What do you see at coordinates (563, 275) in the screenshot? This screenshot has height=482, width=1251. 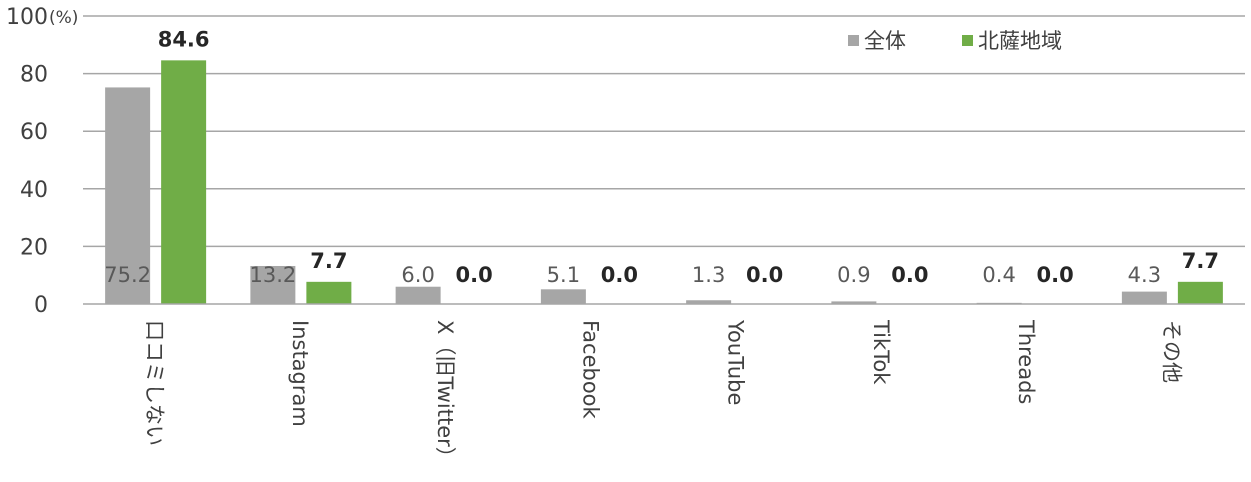 I see `data-label-all: 5.1` at bounding box center [563, 275].